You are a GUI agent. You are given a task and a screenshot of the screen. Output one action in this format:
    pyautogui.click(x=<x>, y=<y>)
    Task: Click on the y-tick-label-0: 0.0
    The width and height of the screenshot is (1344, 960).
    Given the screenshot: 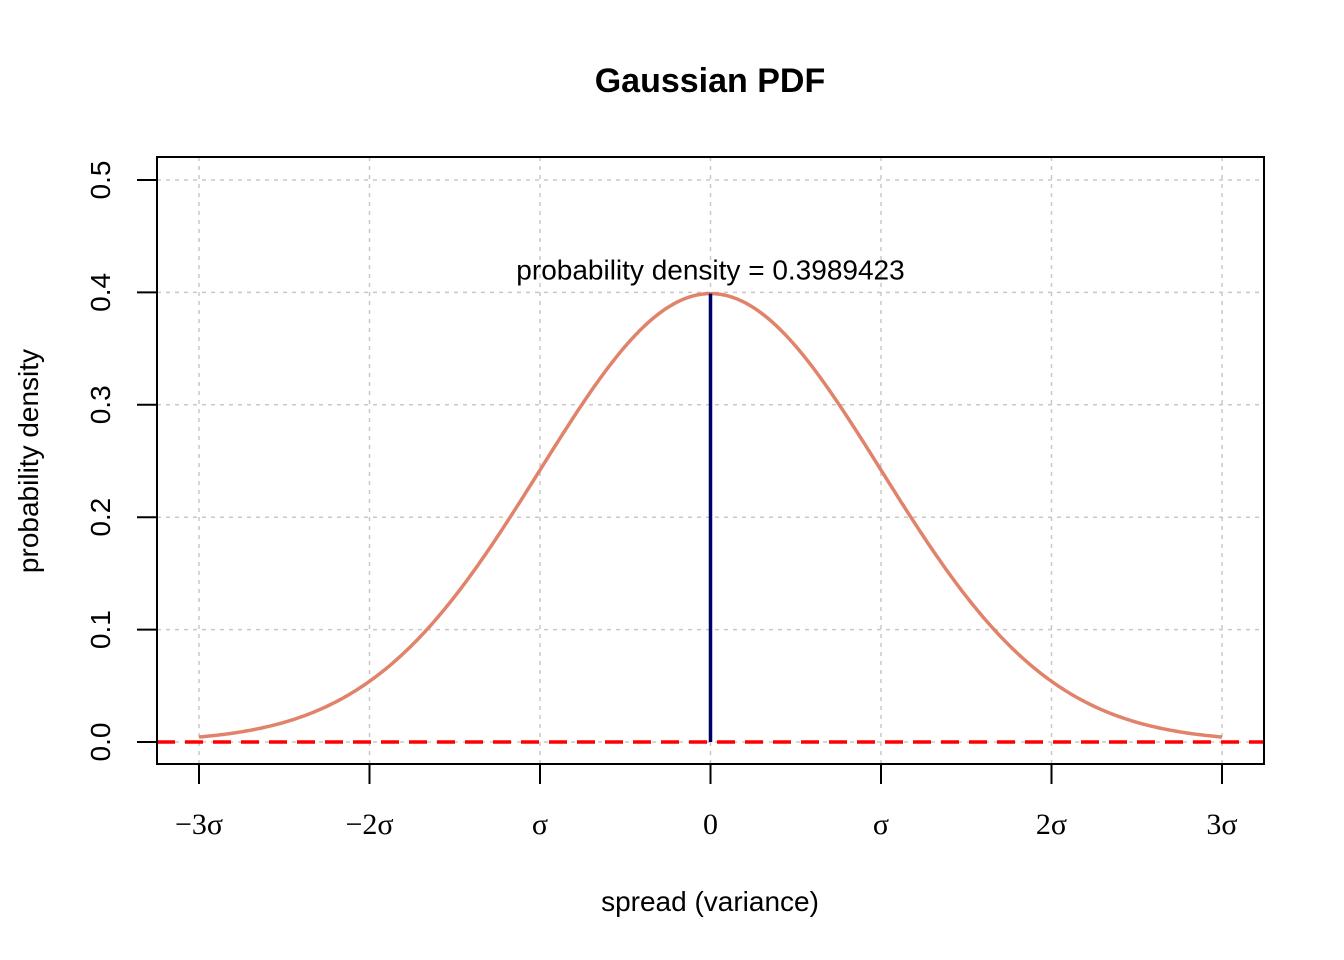 What is the action you would take?
    pyautogui.click(x=100, y=742)
    